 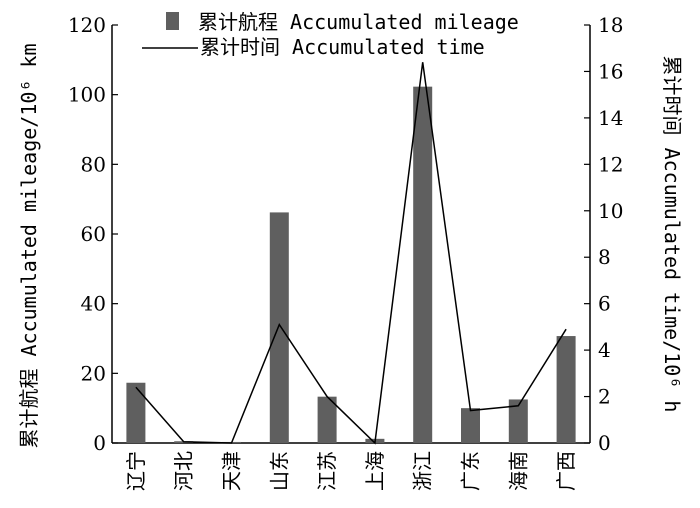 What do you see at coordinates (518, 471) in the screenshot?
I see `category-label: 海南` at bounding box center [518, 471].